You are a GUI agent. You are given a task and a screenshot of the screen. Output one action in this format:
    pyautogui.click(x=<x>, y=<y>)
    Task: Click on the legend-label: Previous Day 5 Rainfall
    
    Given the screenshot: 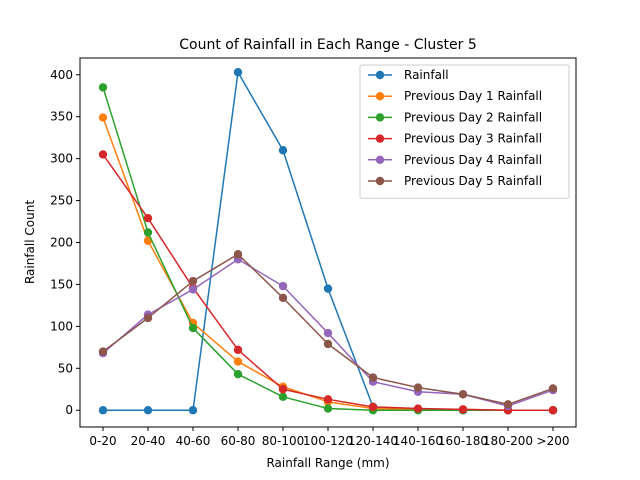 What is the action you would take?
    pyautogui.click(x=473, y=181)
    